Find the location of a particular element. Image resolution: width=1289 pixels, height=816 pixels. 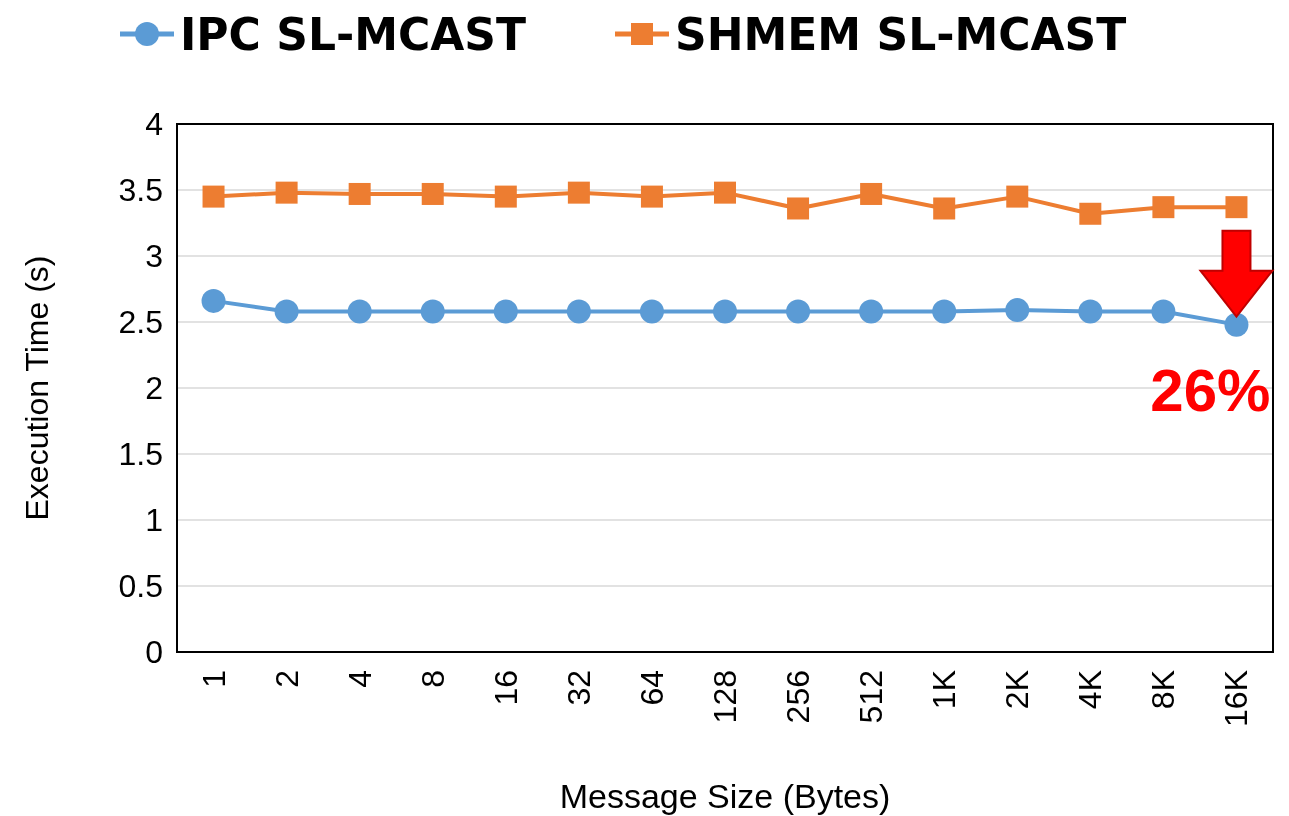

x-tick-label: 256 is located at coordinates (798, 697).